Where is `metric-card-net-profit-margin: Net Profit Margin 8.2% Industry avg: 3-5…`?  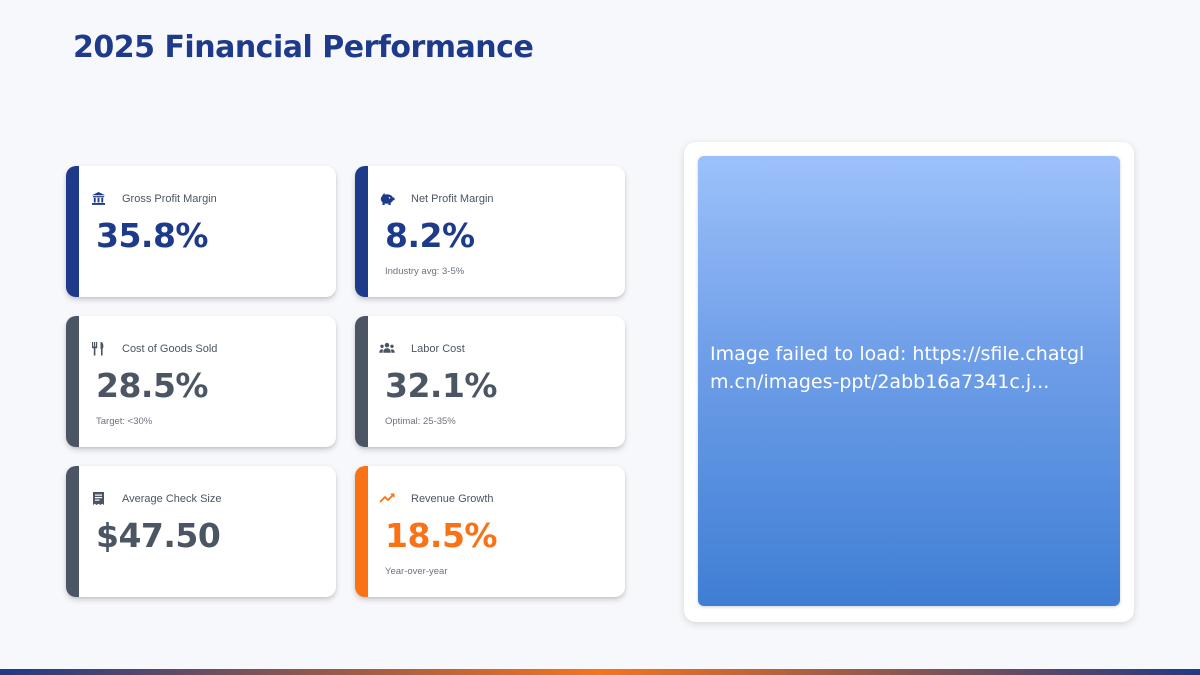
metric-card-net-profit-margin: Net Profit Margin 8.2% Industry avg: 3-5… is located at coordinates (490, 231).